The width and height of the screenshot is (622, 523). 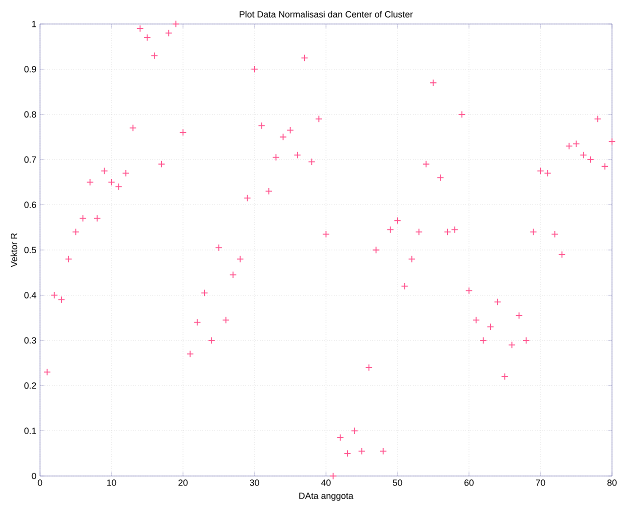 I want to click on chart-title: Plot Data Normalisasi dan Center of Cluster, so click(x=326, y=14).